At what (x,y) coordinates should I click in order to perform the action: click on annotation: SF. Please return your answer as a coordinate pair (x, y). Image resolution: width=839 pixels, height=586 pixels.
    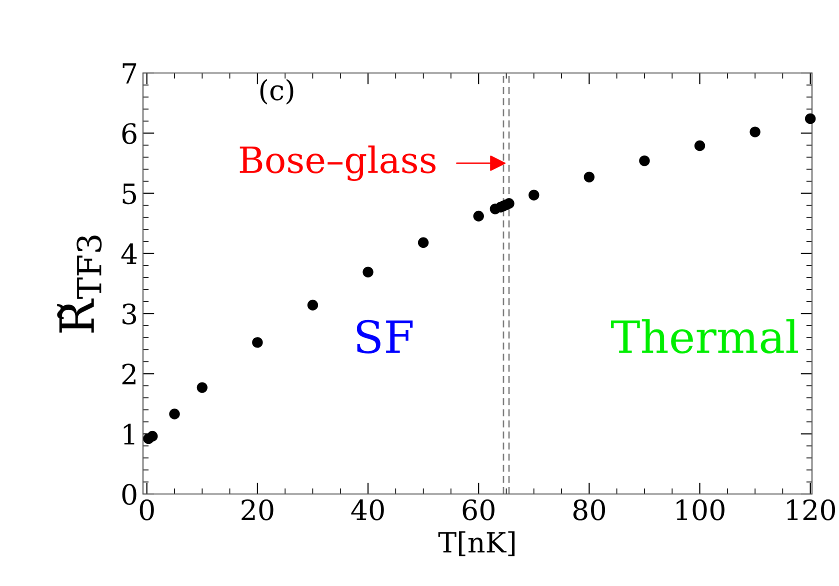
    Looking at the image, I should click on (384, 337).